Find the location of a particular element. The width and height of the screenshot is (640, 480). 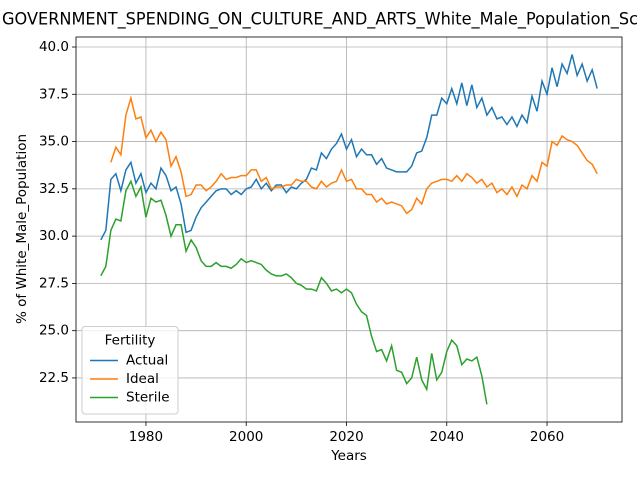

y-tick-label: 32.5 is located at coordinates (54, 189).